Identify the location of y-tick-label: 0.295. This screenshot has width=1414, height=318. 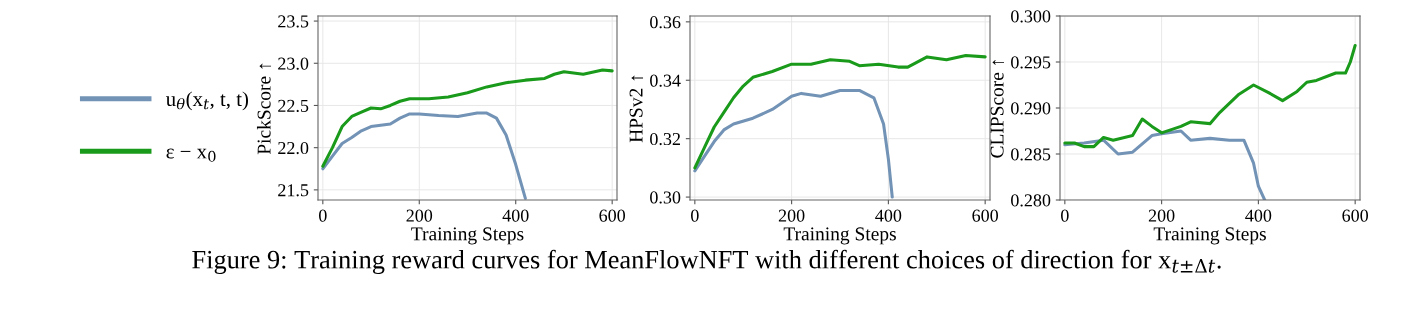
(1031, 62).